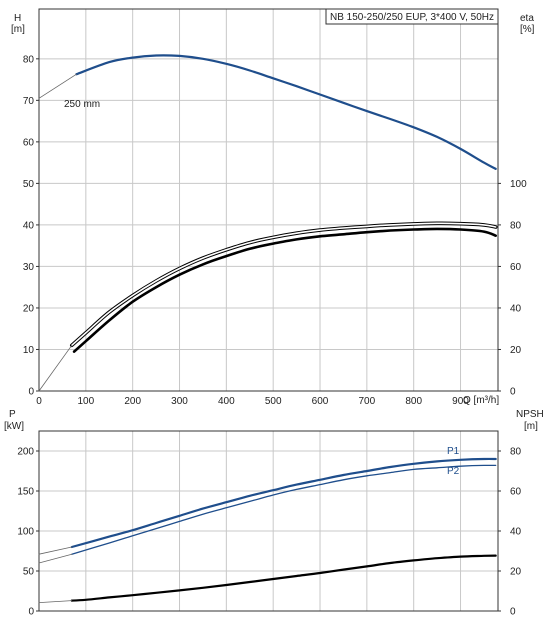 This screenshot has width=549, height=625. What do you see at coordinates (55, 601) in the screenshot?
I see `bot-series-5-line` at bounding box center [55, 601].